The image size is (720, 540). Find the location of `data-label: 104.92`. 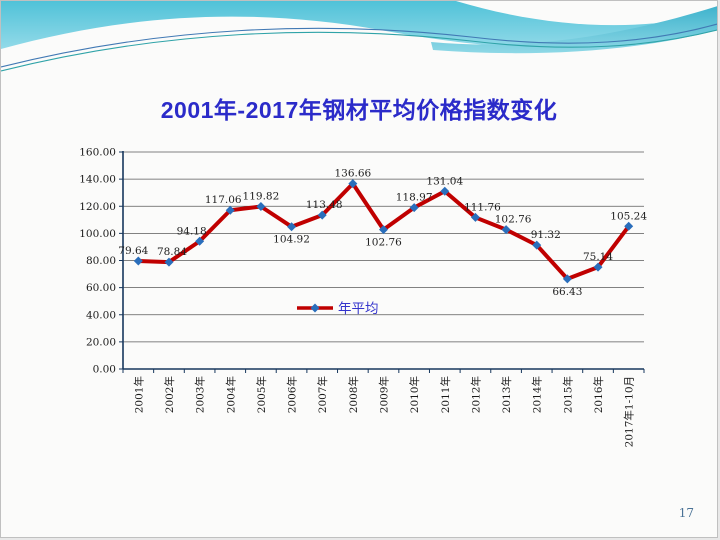

data-label: 104.92 is located at coordinates (291, 240).